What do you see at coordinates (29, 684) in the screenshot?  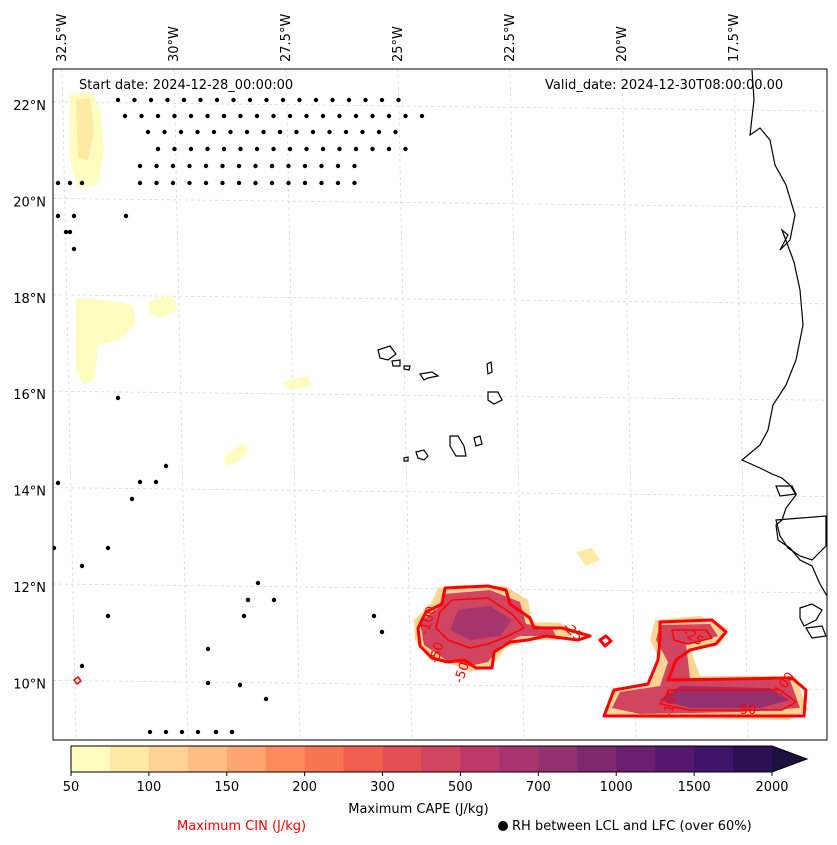 I see `lat-tick-label: 10°N` at bounding box center [29, 684].